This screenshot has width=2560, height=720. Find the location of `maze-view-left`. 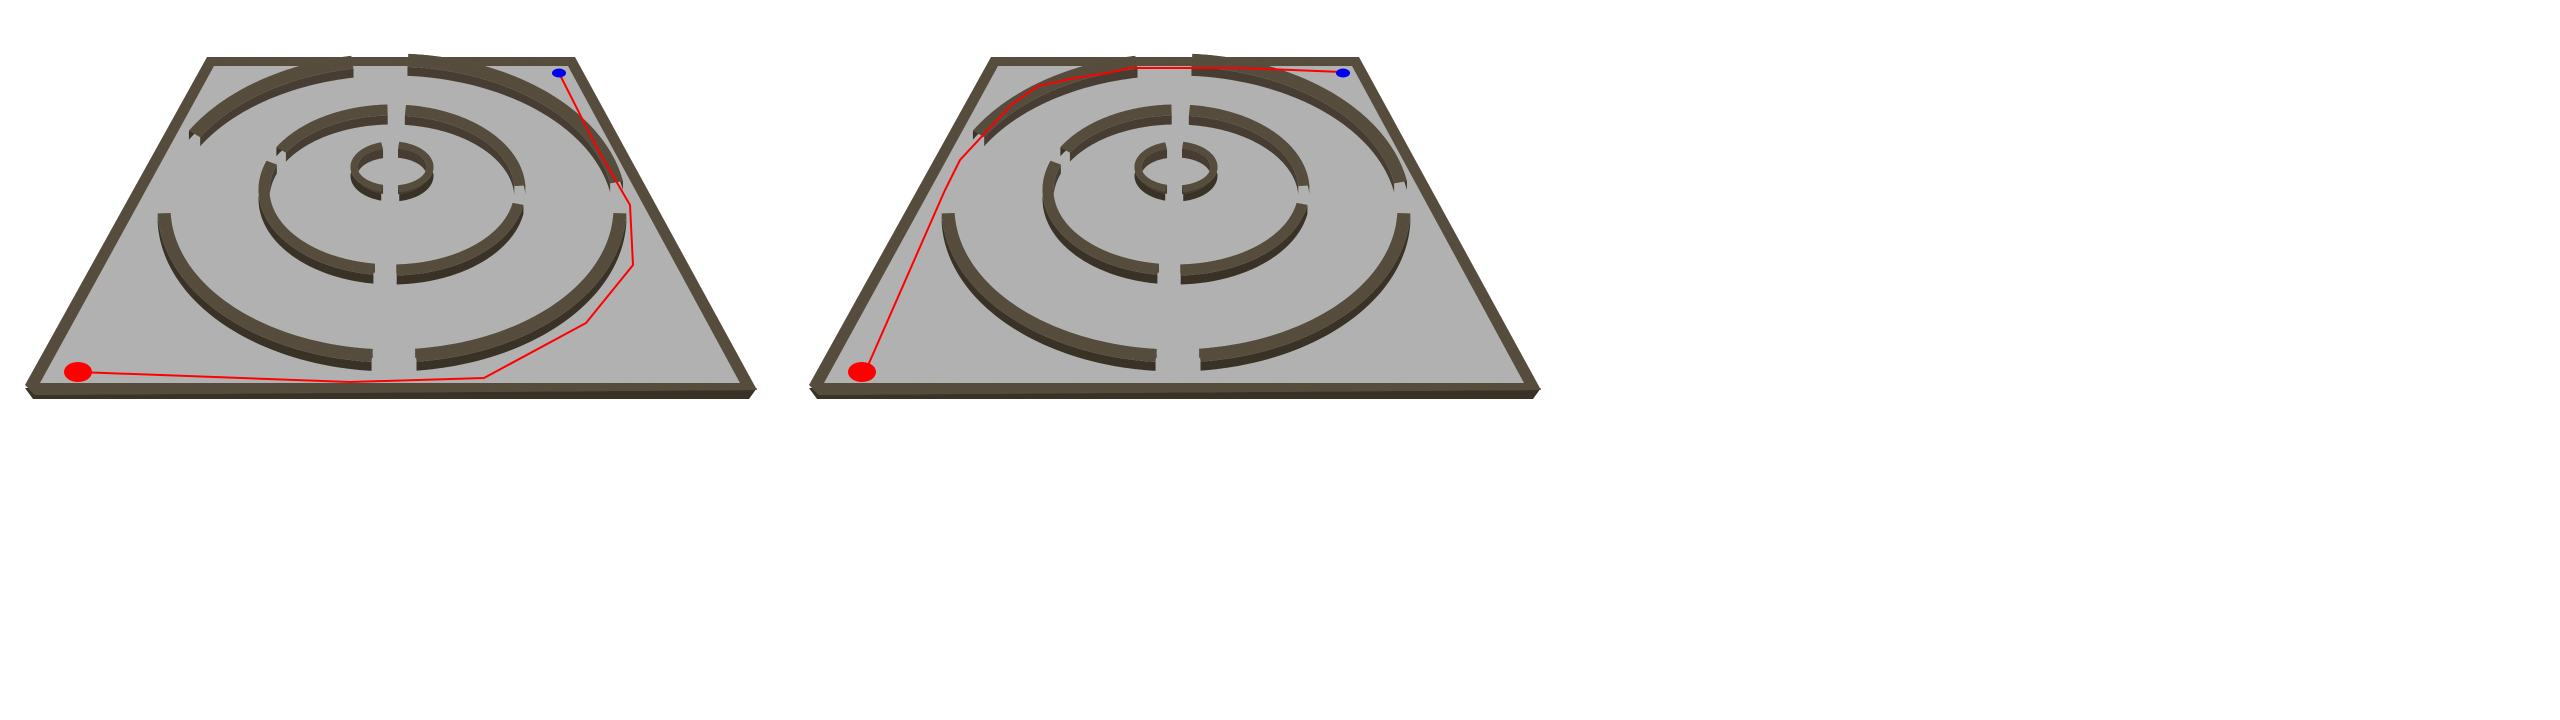

maze-view-left is located at coordinates (391, 226).